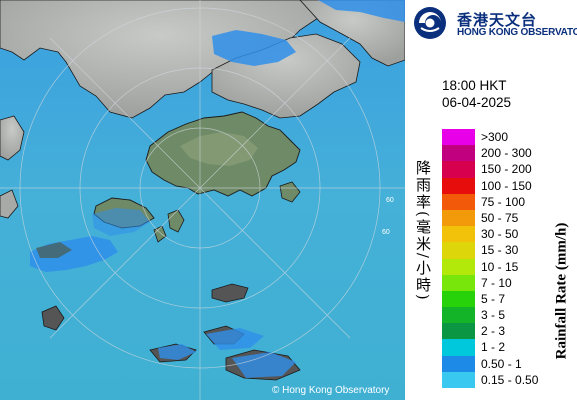 The height and width of the screenshot is (400, 577). Describe the element at coordinates (506, 153) in the screenshot. I see `legend-range-label: 200 - 300` at that location.